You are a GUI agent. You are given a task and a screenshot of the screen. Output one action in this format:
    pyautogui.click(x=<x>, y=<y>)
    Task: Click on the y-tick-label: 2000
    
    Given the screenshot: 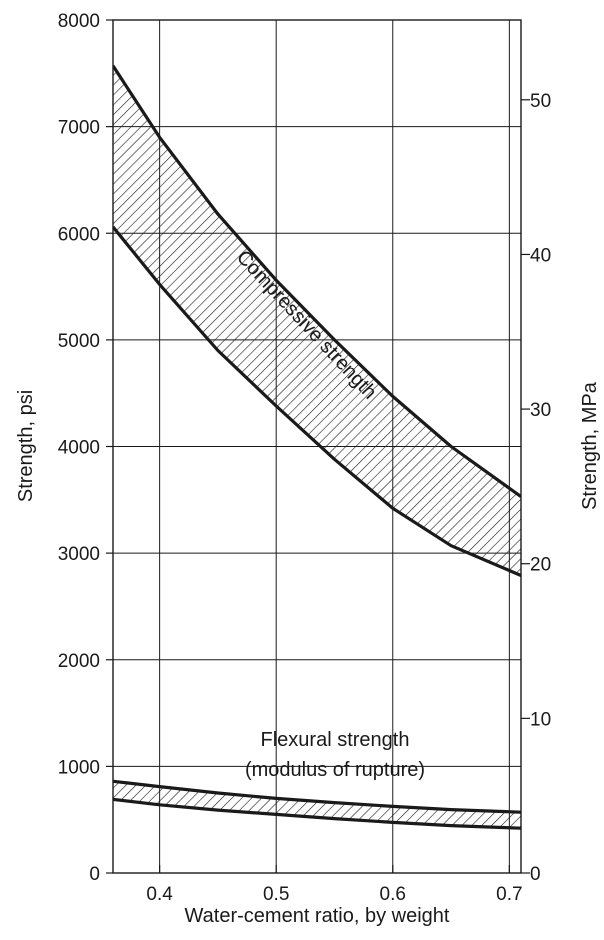 What is the action you would take?
    pyautogui.click(x=79, y=661)
    